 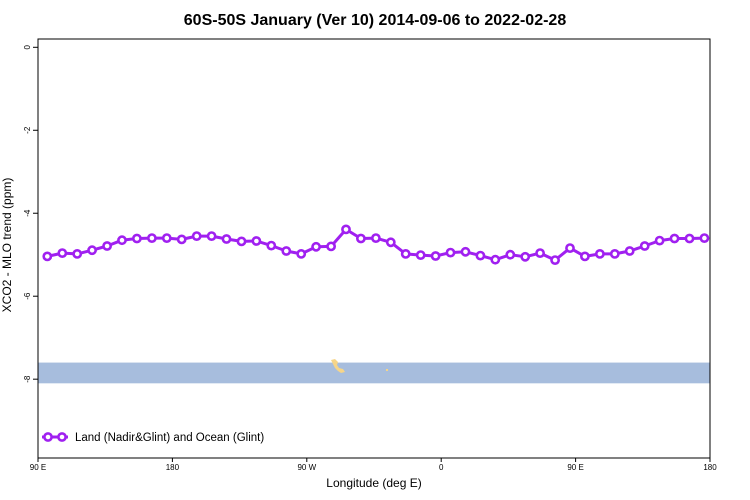 What do you see at coordinates (27, 379) in the screenshot?
I see `y-tick-label: -8` at bounding box center [27, 379].